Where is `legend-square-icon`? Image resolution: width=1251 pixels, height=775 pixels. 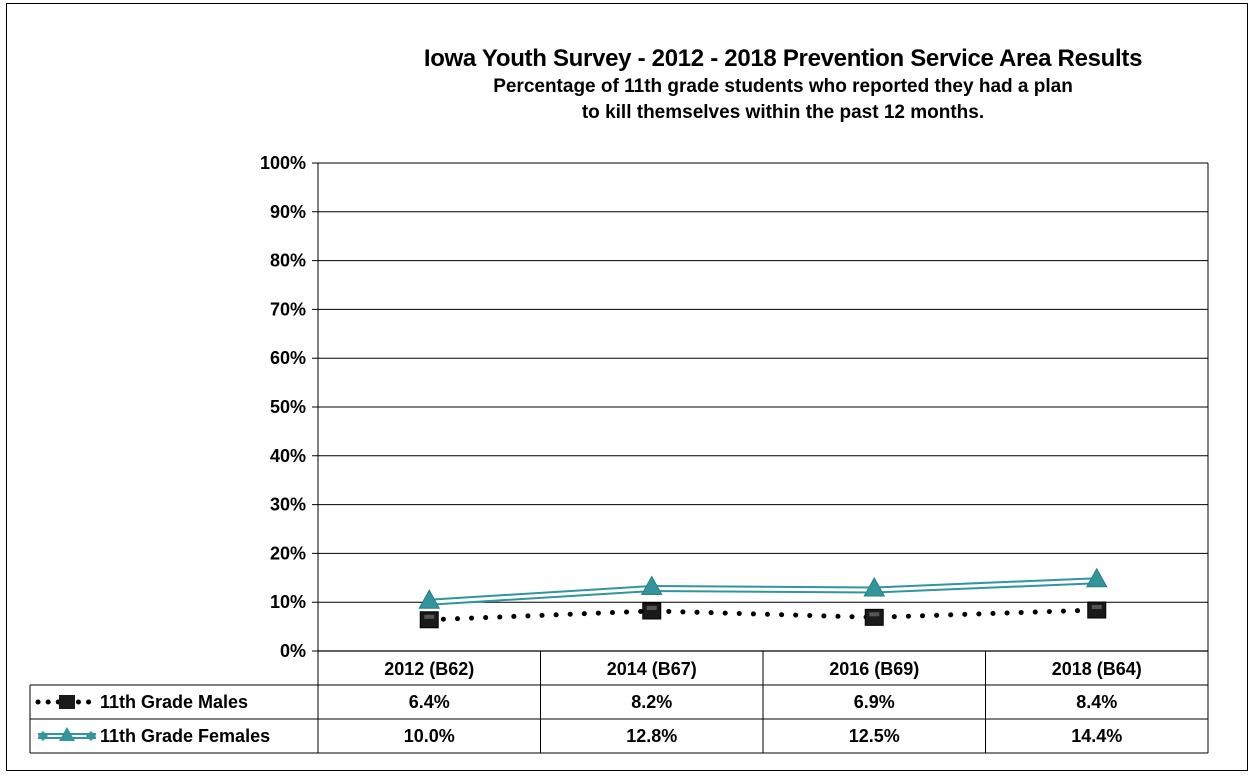
legend-square-icon is located at coordinates (67, 702).